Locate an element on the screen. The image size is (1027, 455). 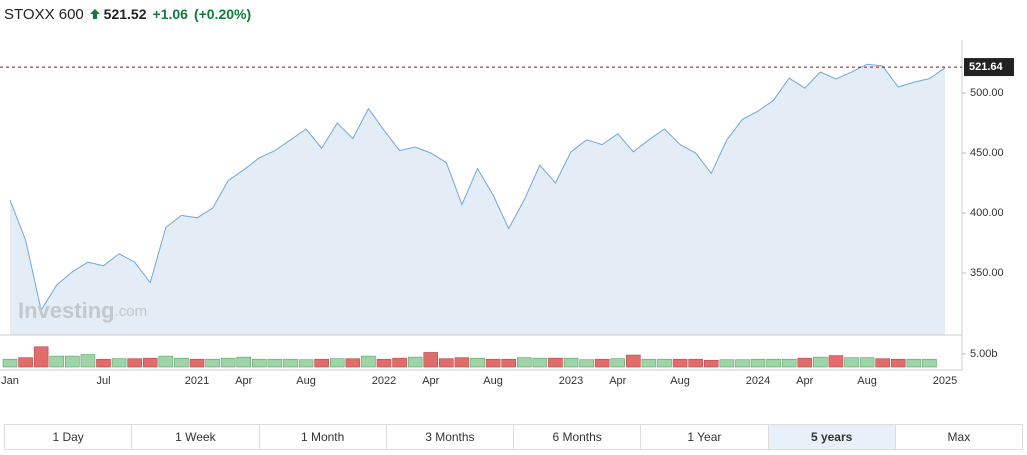
reference-label-bg is located at coordinates (989, 67).